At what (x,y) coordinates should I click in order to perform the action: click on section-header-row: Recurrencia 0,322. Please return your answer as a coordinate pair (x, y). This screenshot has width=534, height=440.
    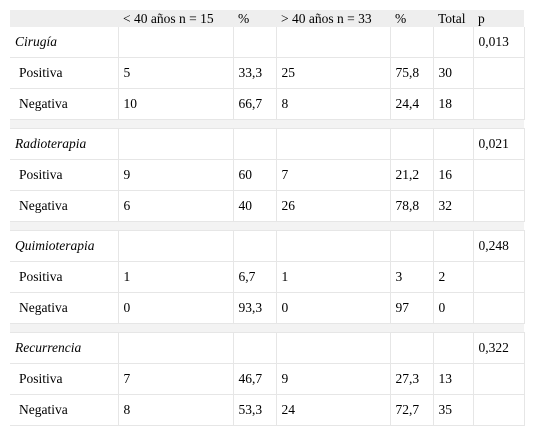
    Looking at the image, I should click on (267, 348).